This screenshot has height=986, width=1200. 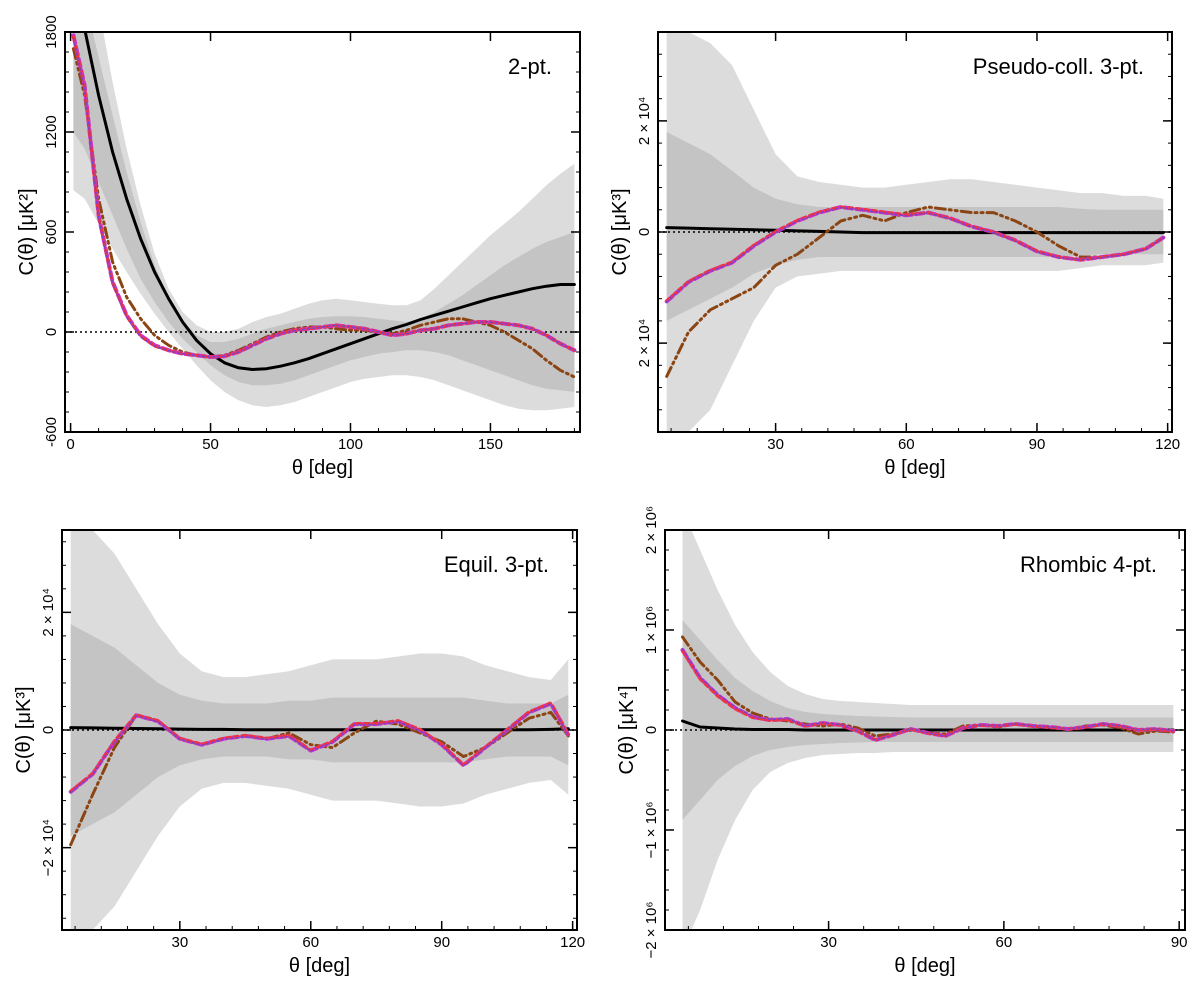 I want to click on series-data-red, so click(x=319, y=747).